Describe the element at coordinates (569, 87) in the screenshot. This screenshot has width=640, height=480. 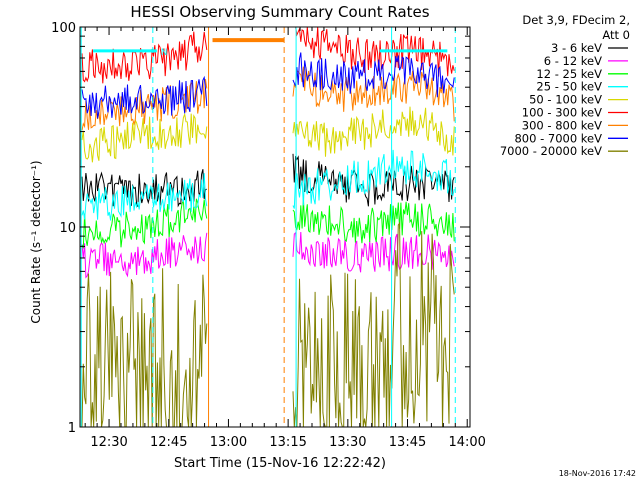
I see `legend-label-4: 25 - 50 keV` at that location.